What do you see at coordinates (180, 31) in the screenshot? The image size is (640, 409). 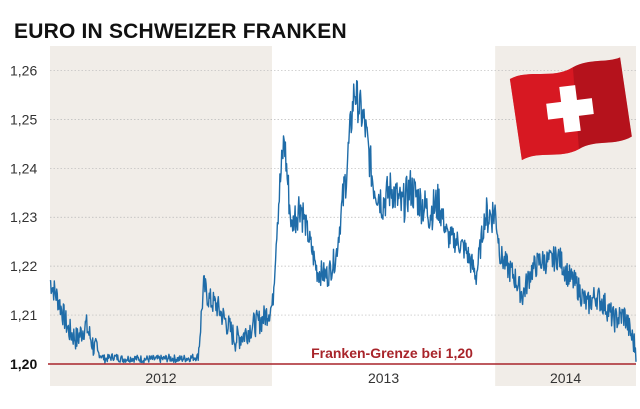 I see `chart-title: EURO IN SCHWEIZER FRANKEN` at bounding box center [180, 31].